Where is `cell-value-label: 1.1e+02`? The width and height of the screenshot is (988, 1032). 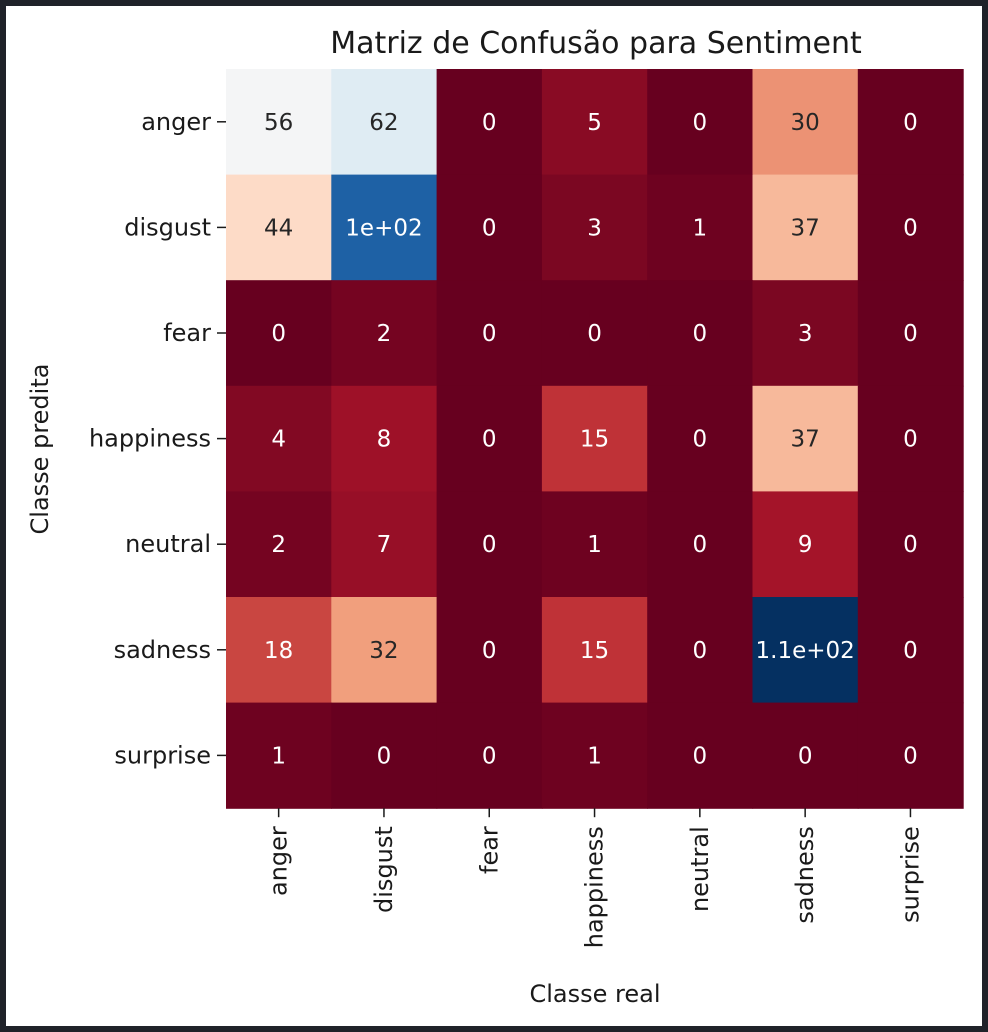 cell-value-label: 1.1e+02 is located at coordinates (805, 651).